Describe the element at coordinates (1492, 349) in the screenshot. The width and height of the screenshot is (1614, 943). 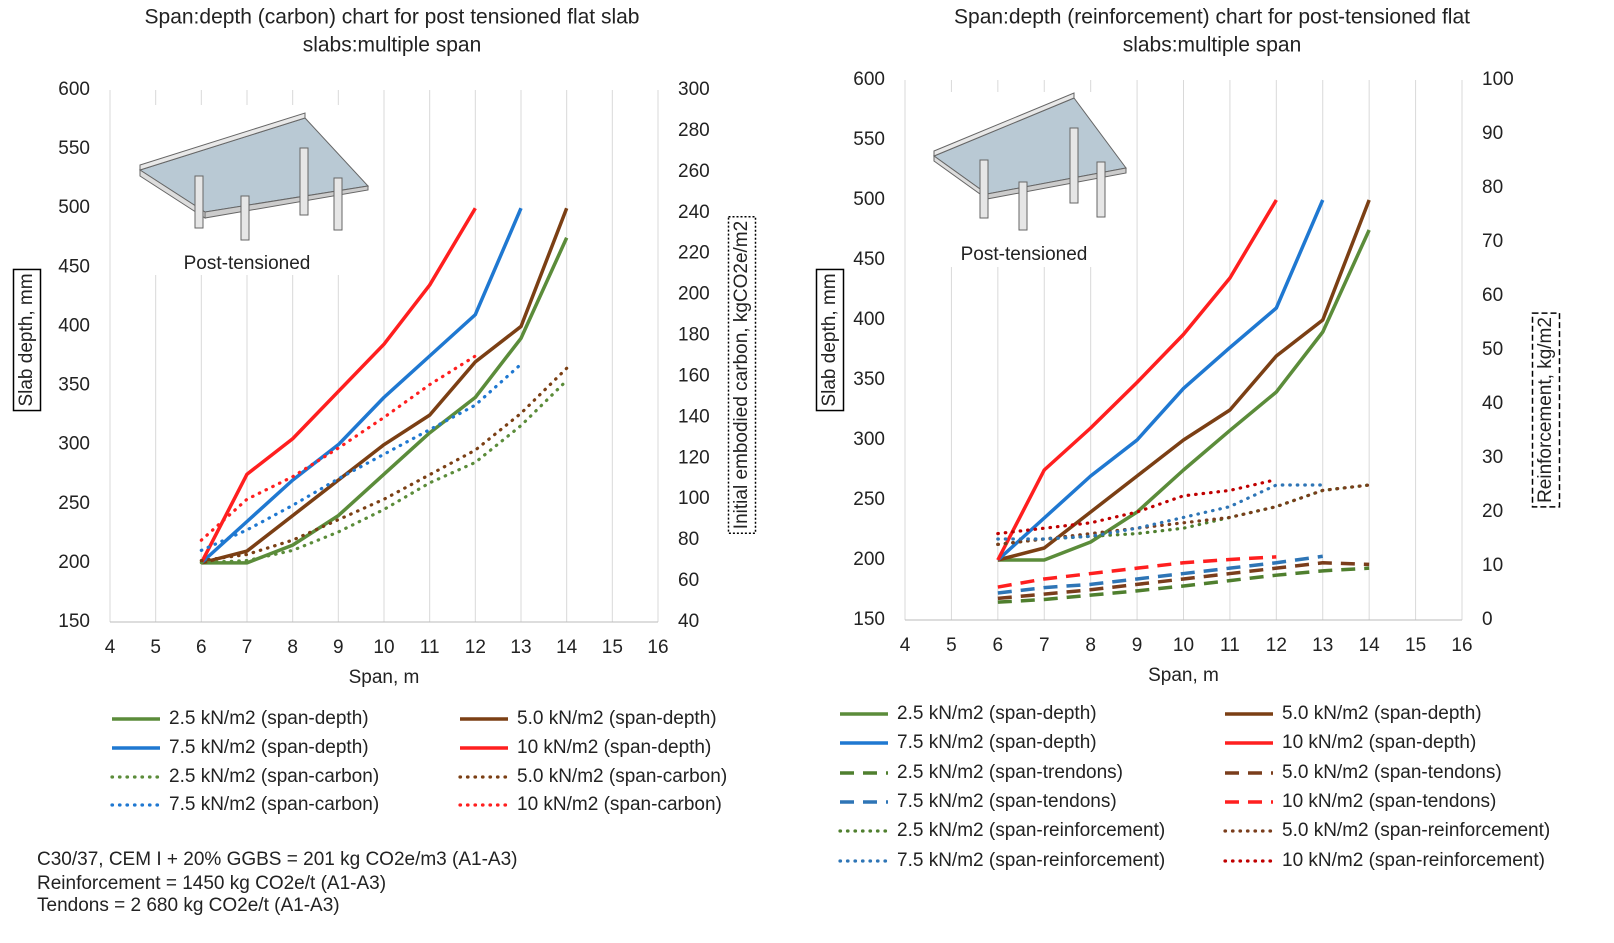
I see `y2-tick-label: 50` at that location.